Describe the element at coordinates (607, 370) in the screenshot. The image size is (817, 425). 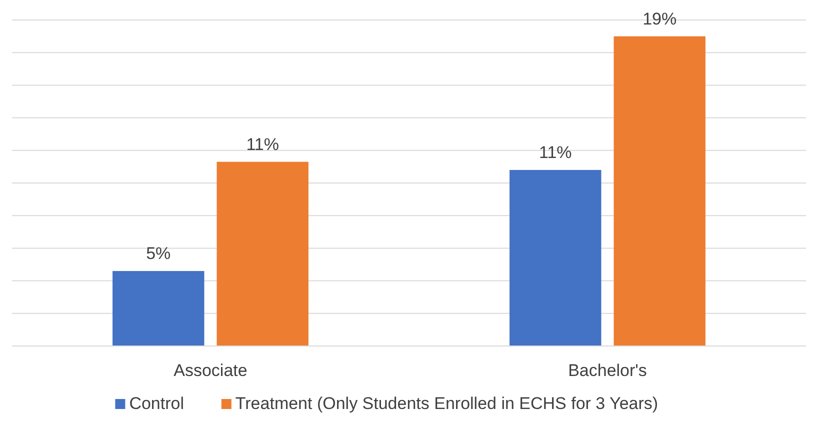
I see `x-tick-label: Bachelor's` at that location.